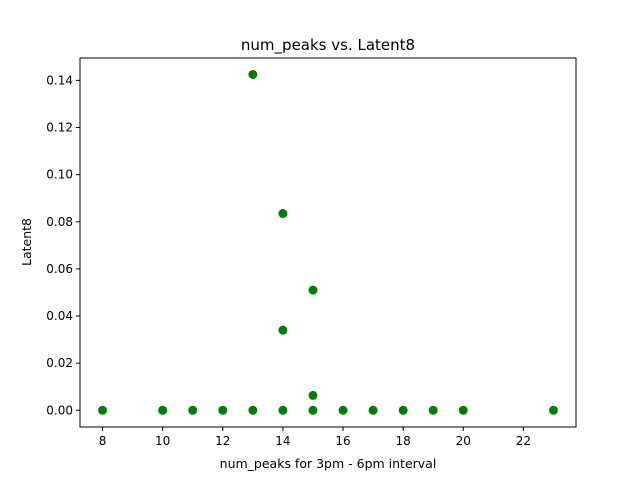 This screenshot has height=480, width=640. Describe the element at coordinates (282, 441) in the screenshot. I see `x-tick-label: 14` at that location.